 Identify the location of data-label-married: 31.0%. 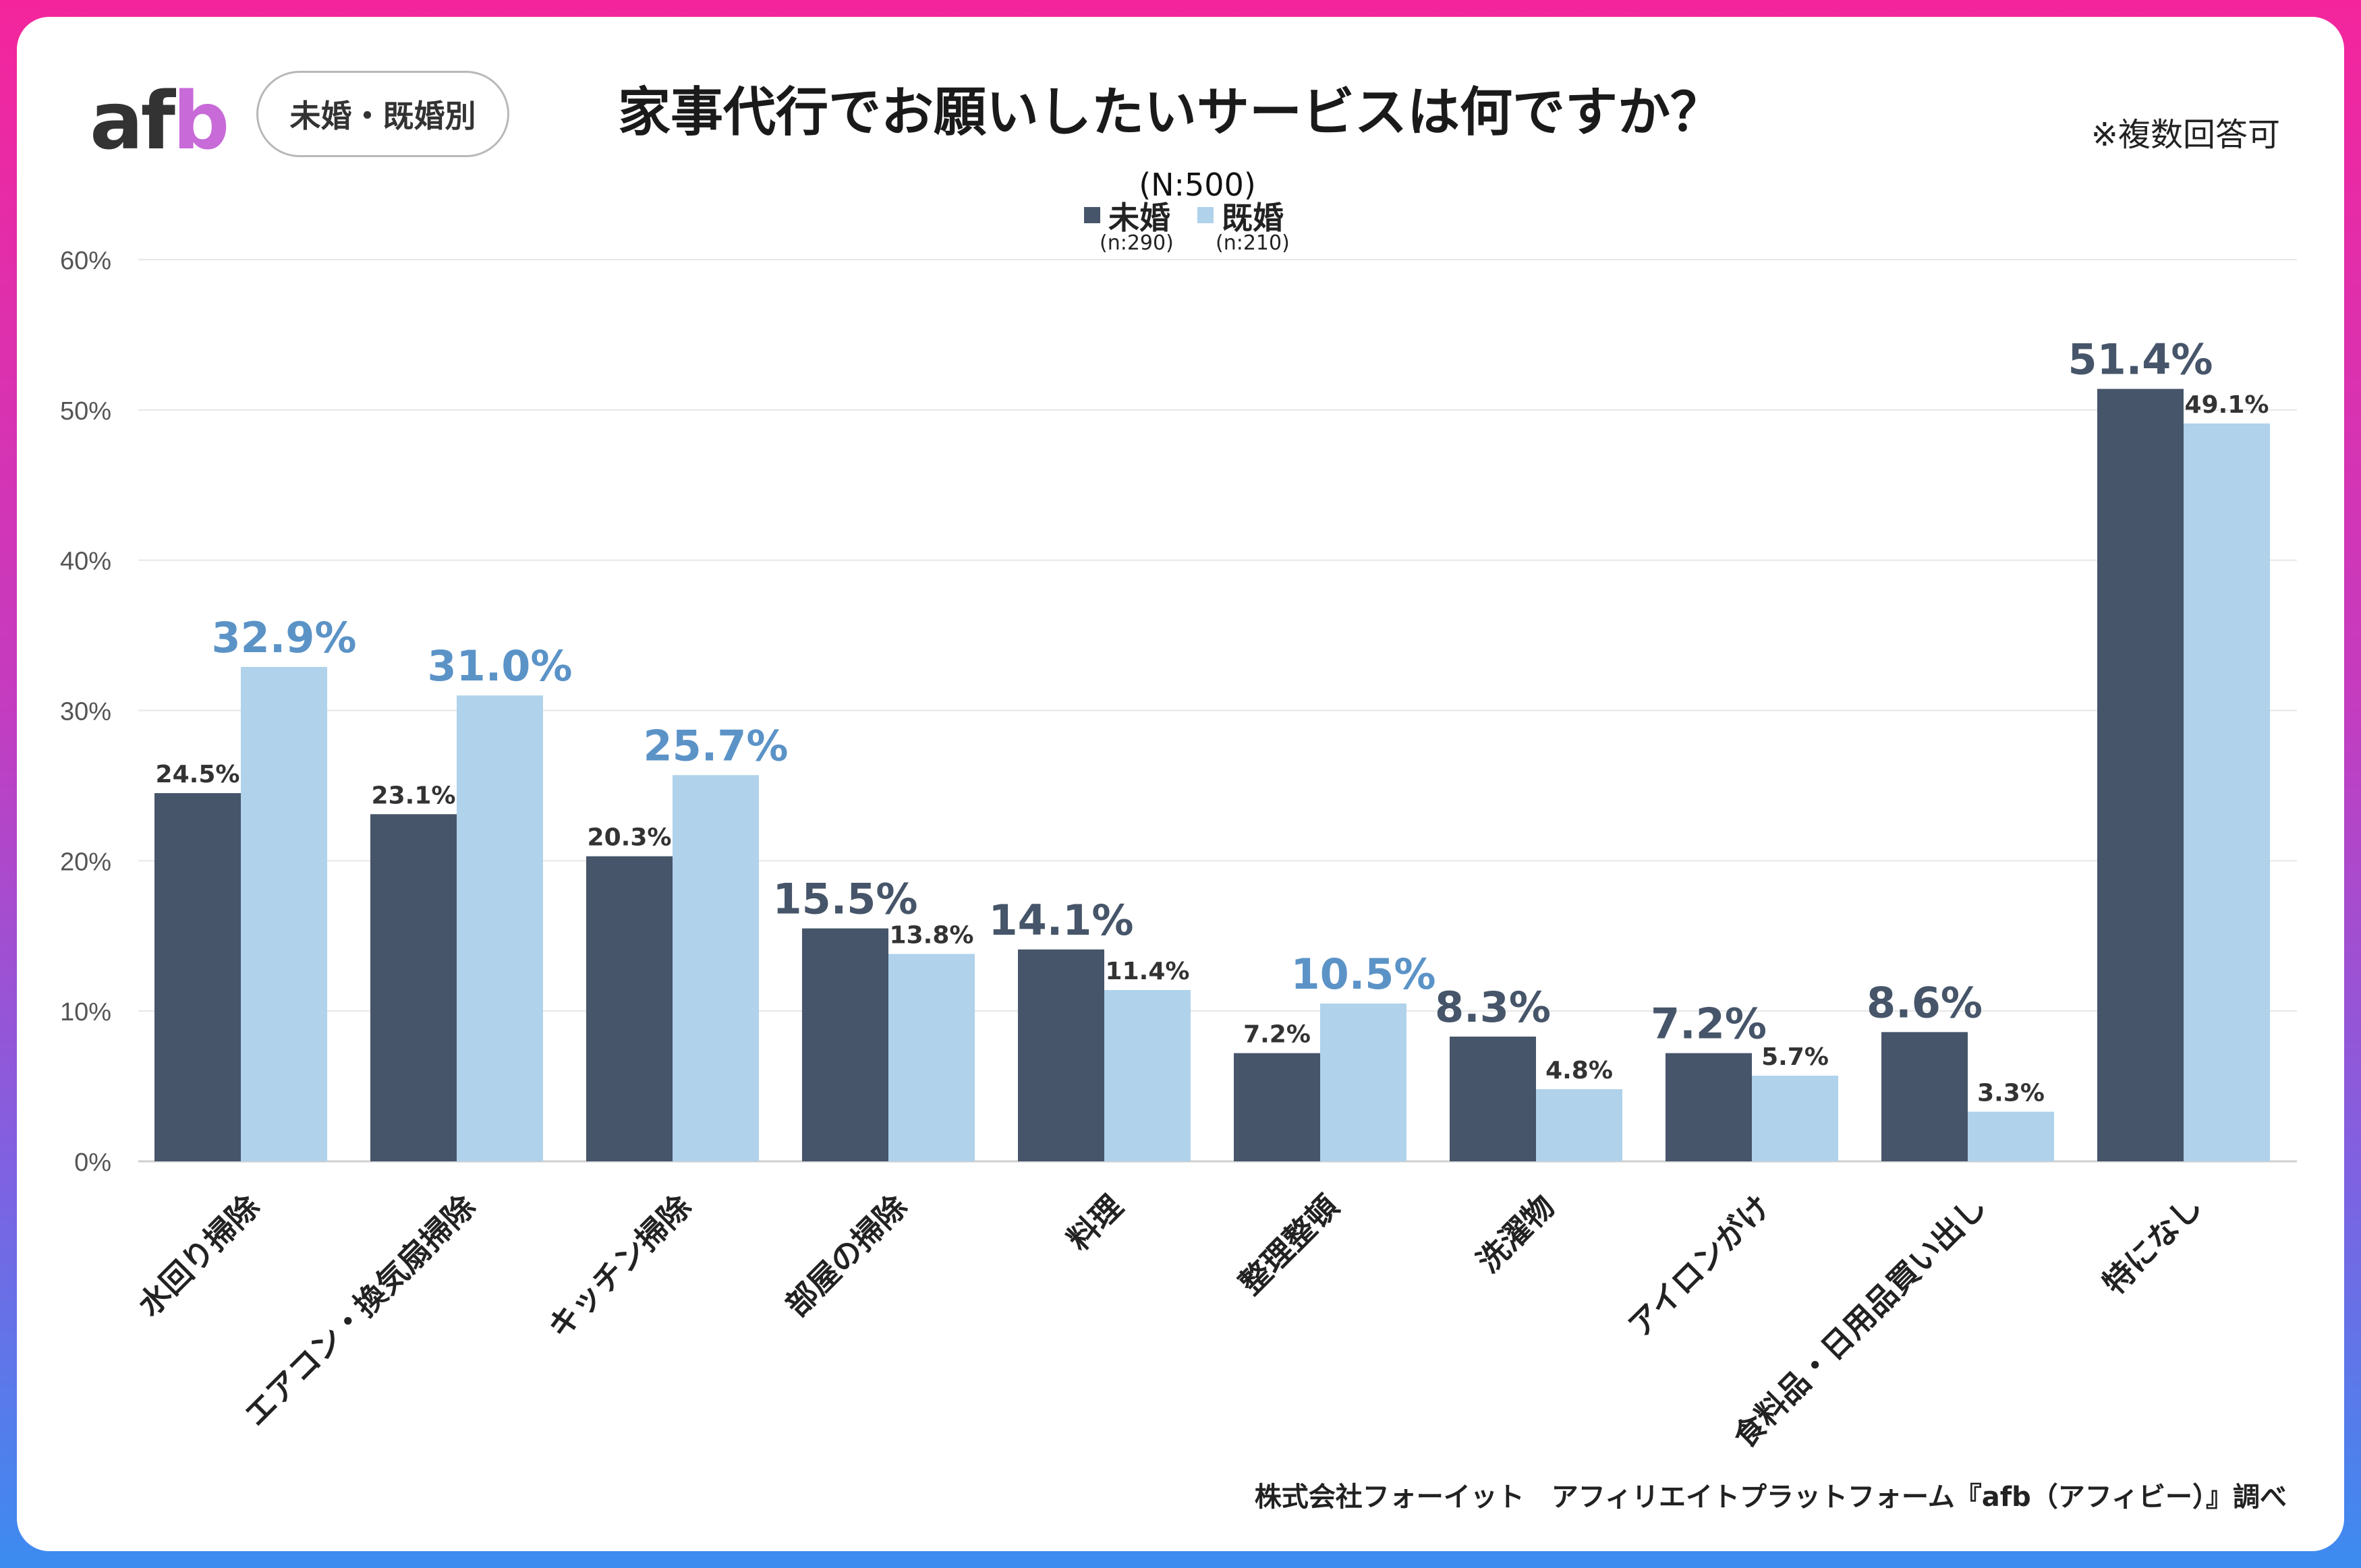
(499, 666).